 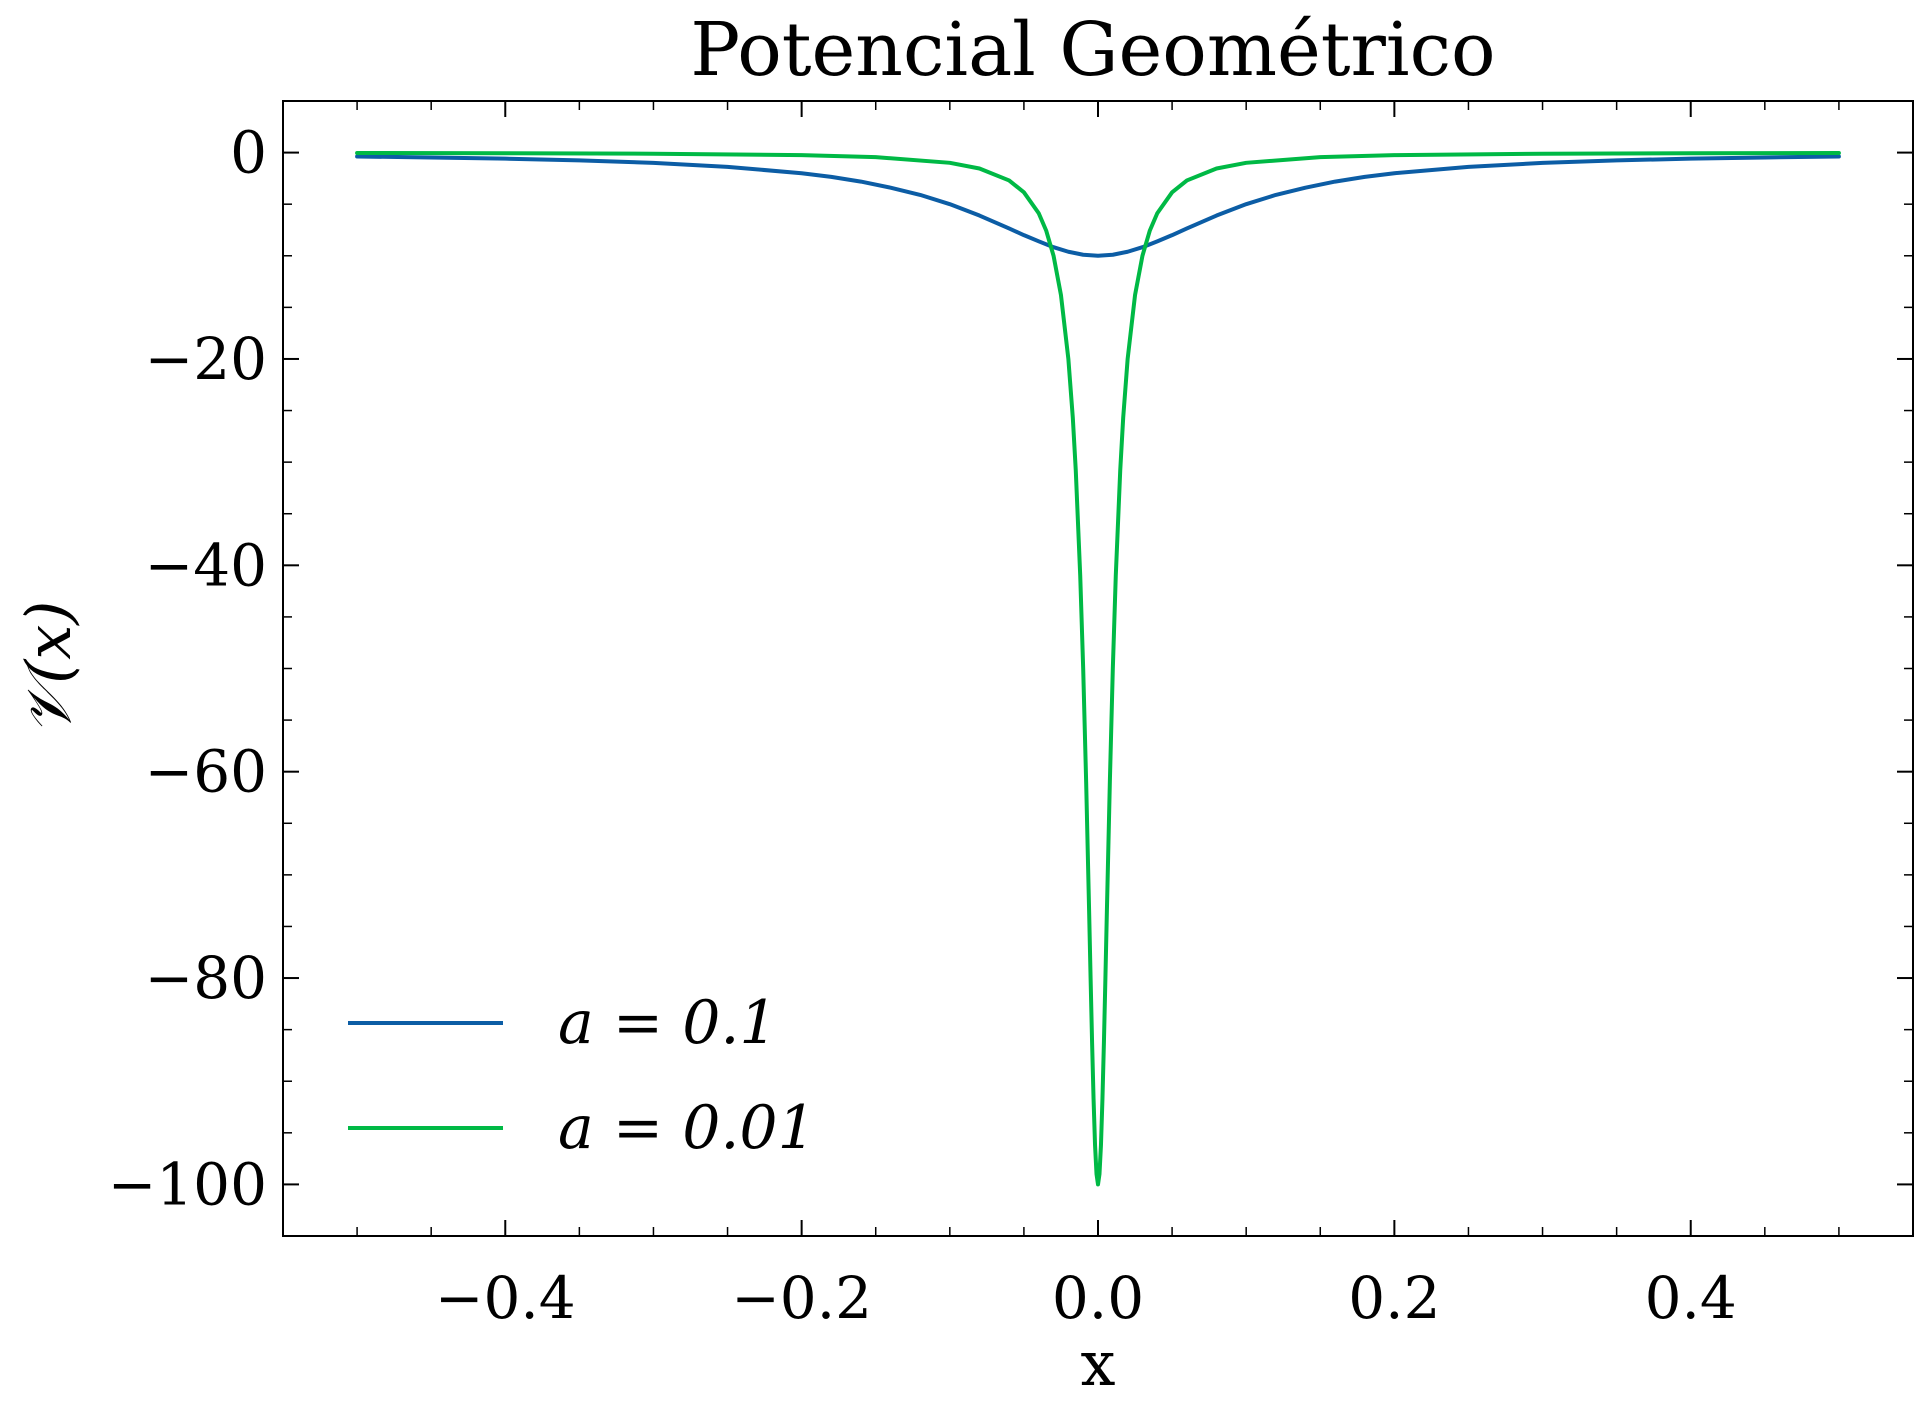 I want to click on legend-label-series-2: a = 0.01, so click(x=687, y=1128).